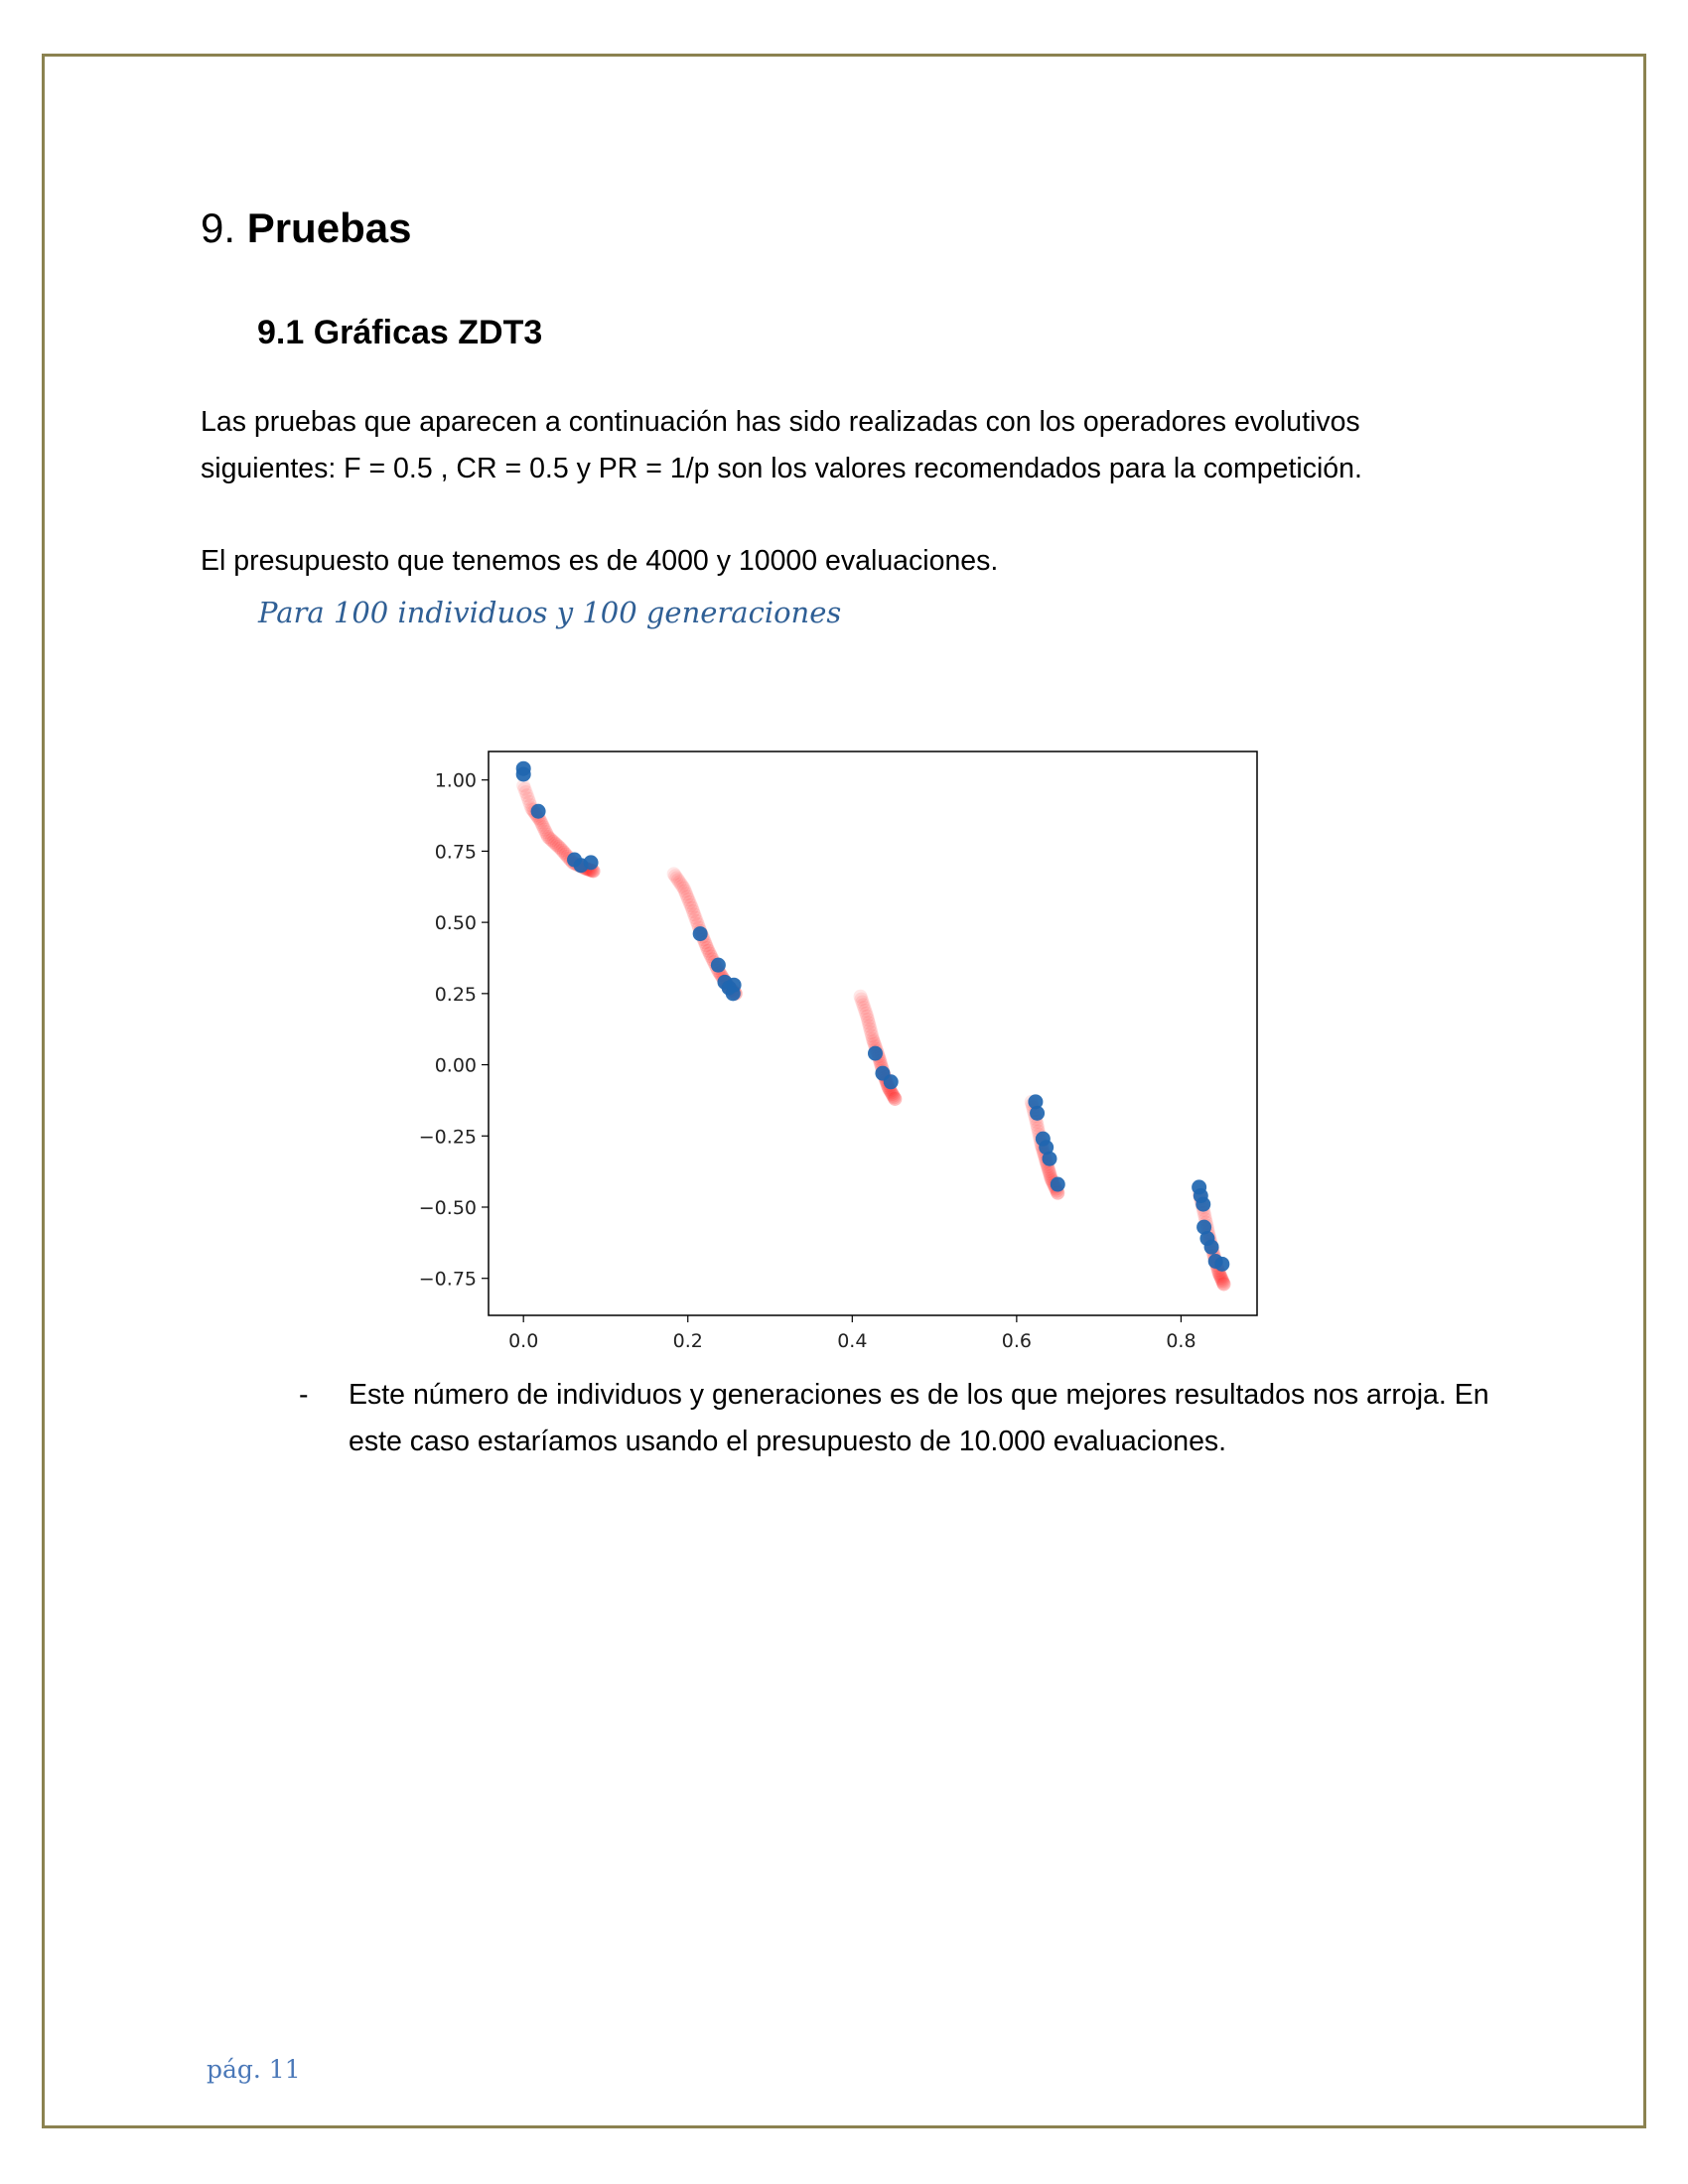 This screenshot has height=2184, width=1688. Describe the element at coordinates (1181, 1340) in the screenshot. I see `x-tick-label: 0.8` at that location.